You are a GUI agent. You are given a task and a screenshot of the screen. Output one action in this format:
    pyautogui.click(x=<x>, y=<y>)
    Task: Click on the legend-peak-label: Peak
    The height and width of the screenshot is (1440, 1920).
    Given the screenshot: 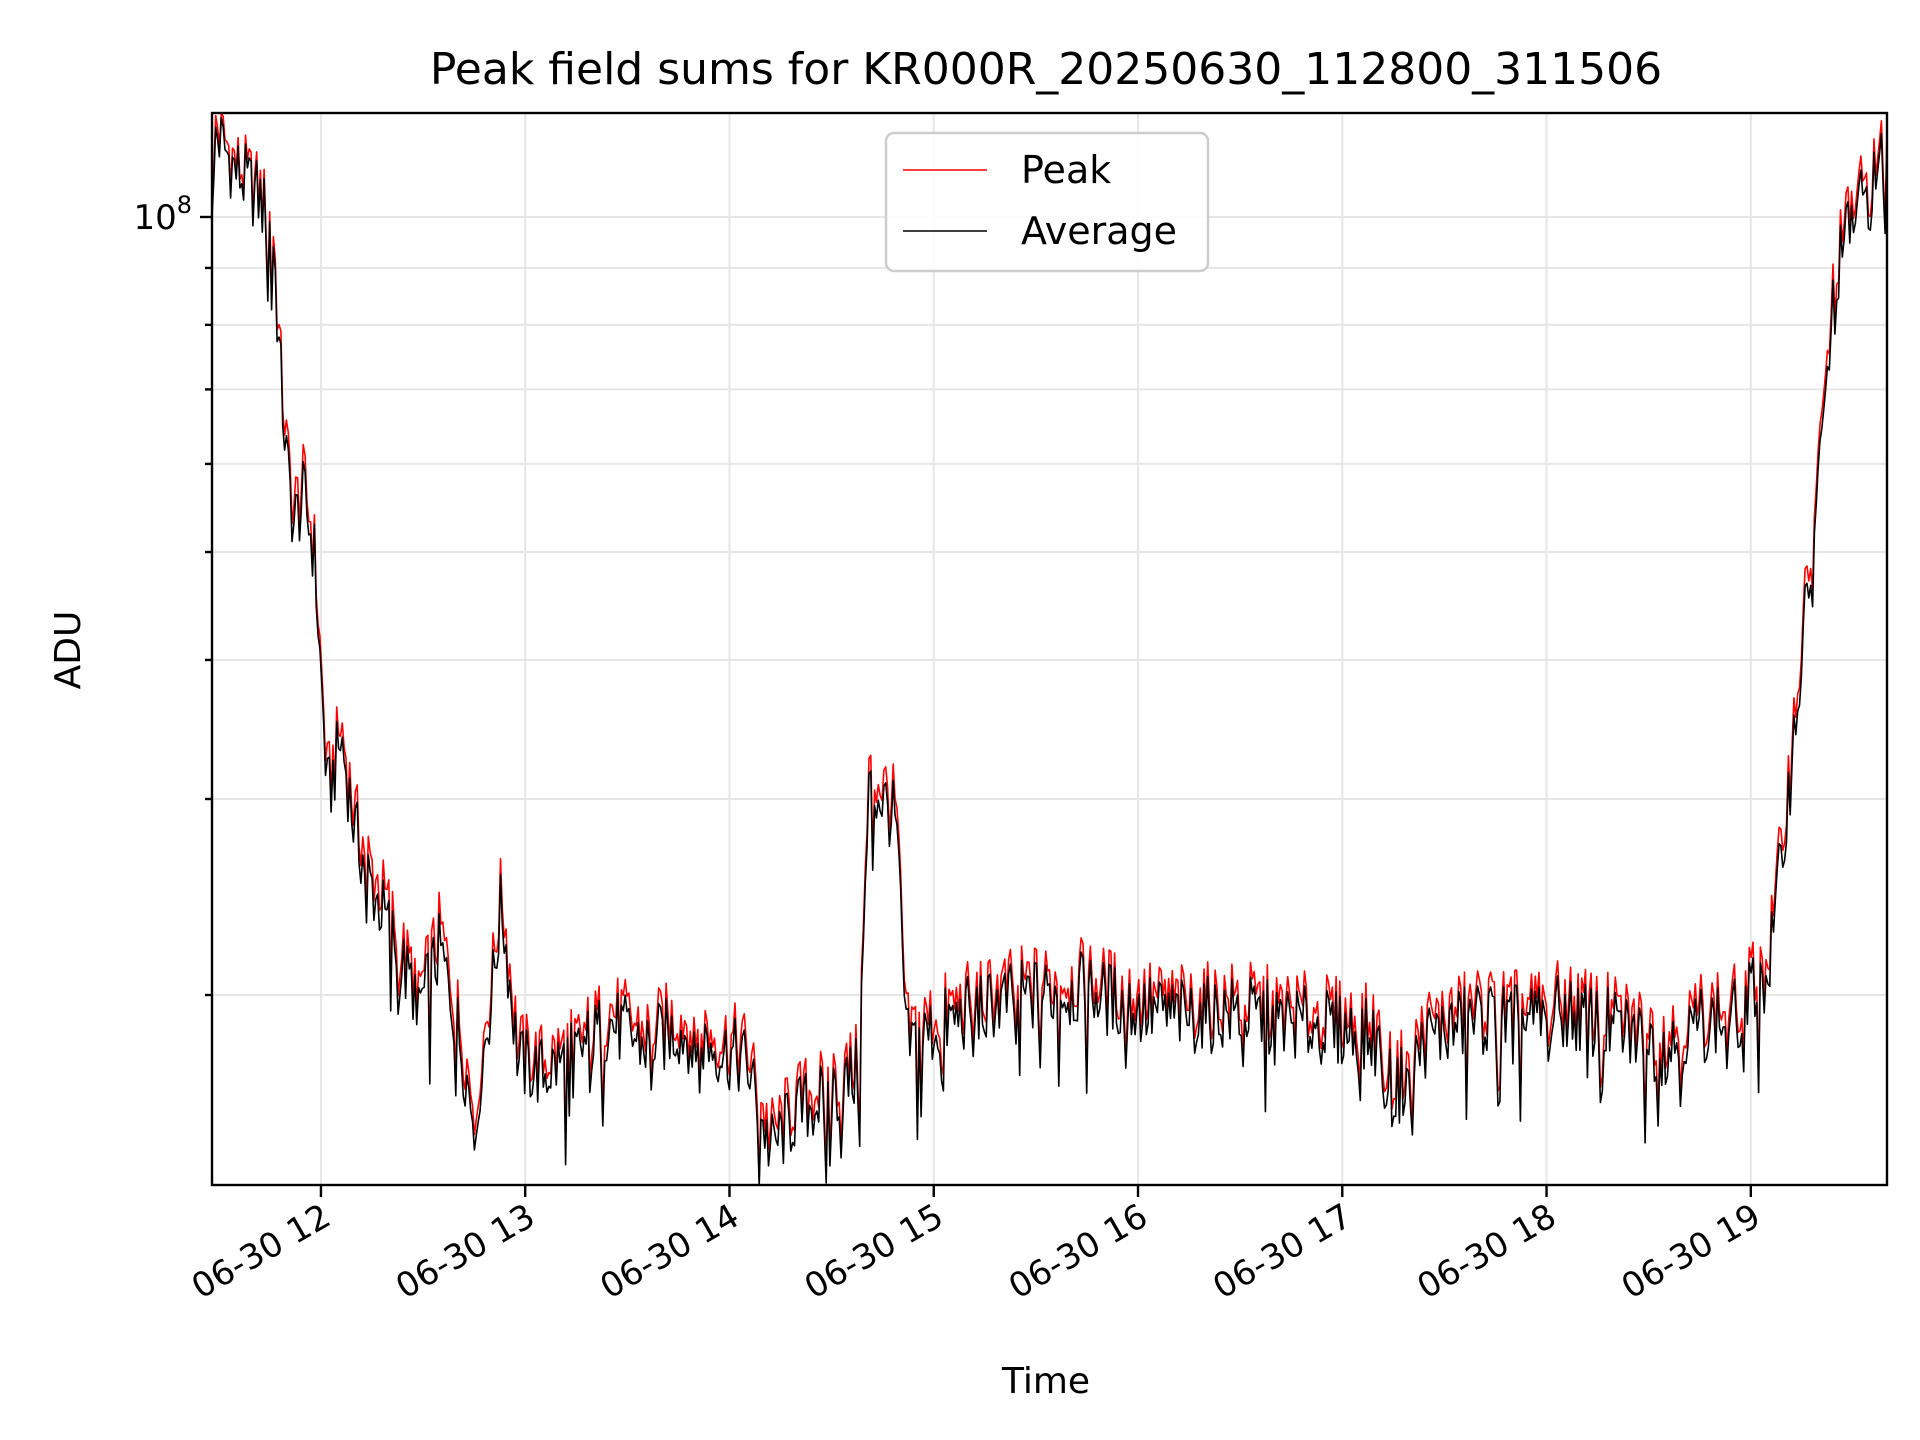 What is the action you would take?
    pyautogui.click(x=1066, y=170)
    